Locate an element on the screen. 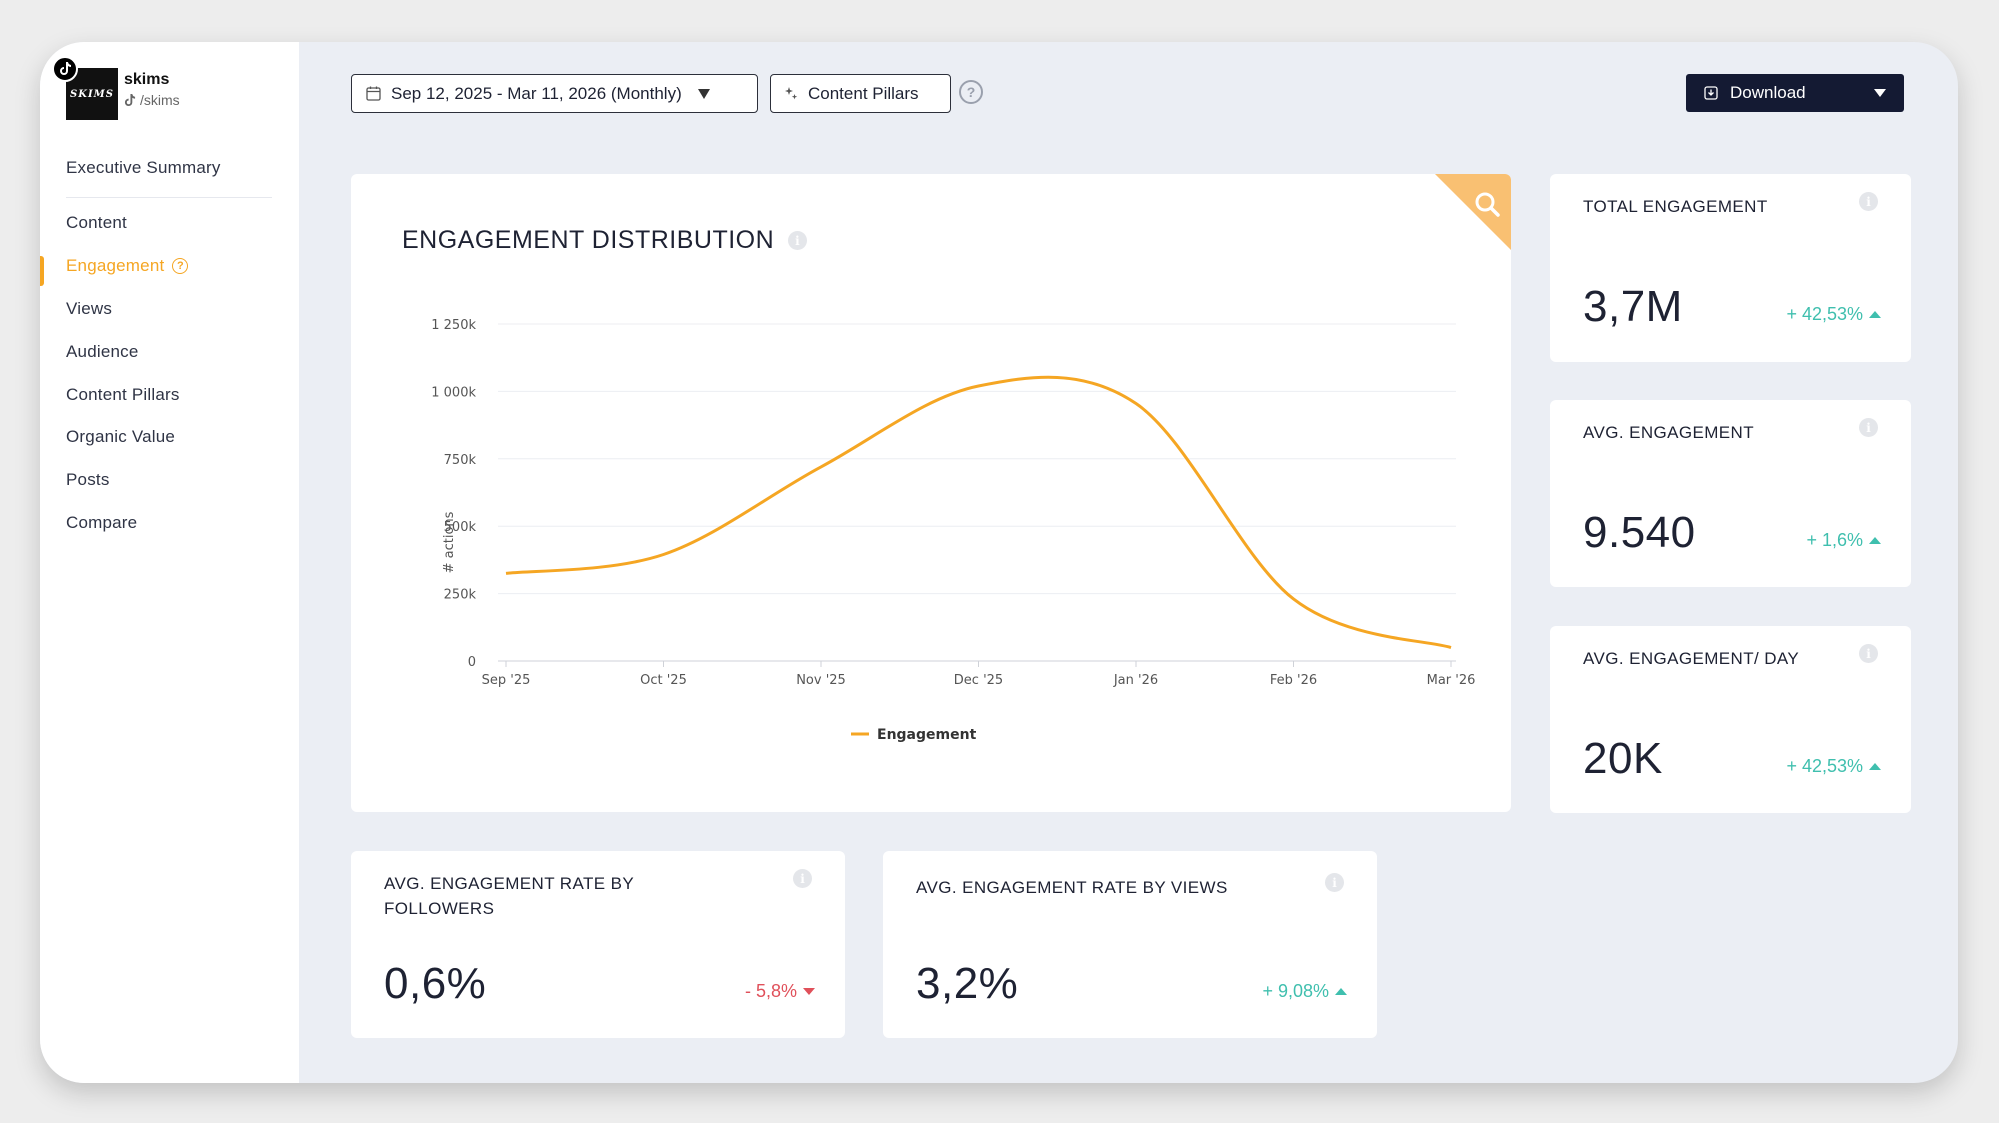 This screenshot has height=1123, width=1999. stat-change: - 5,8% is located at coordinates (780, 991).